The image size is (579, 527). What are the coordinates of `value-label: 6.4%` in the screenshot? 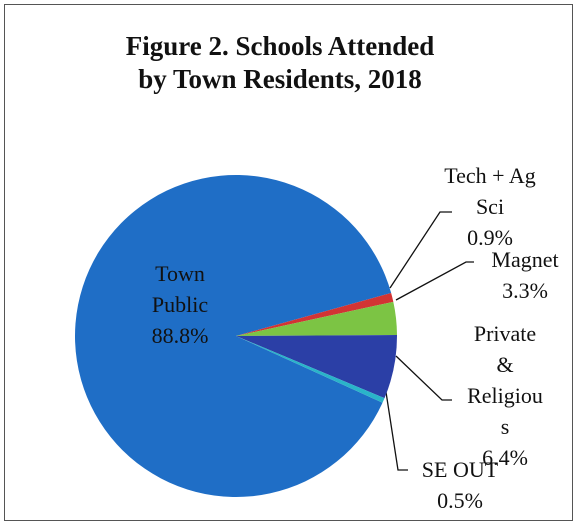 It's located at (505, 457).